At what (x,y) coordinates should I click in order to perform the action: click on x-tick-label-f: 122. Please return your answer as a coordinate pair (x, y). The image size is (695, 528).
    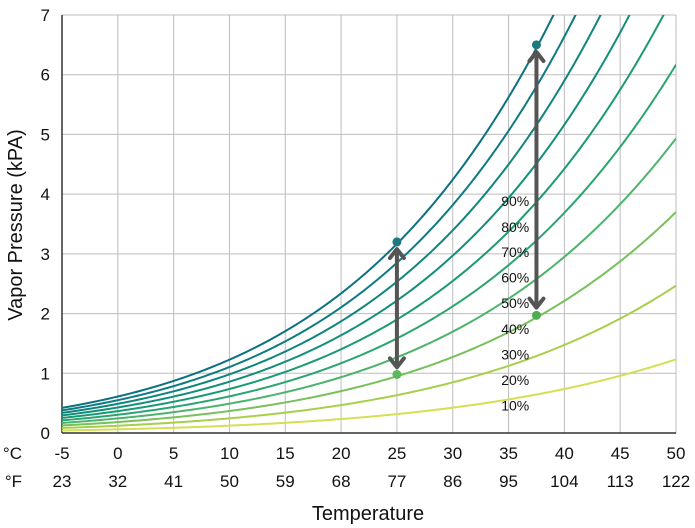
    Looking at the image, I should click on (676, 481).